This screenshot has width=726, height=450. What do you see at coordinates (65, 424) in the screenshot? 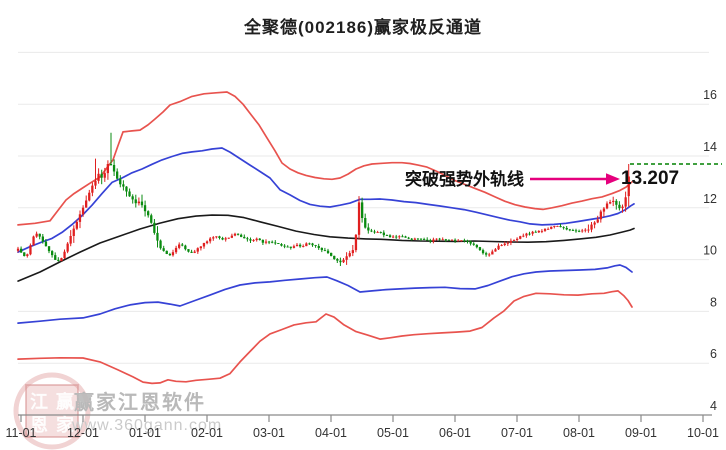
I see `seal-char: 家` at bounding box center [65, 424].